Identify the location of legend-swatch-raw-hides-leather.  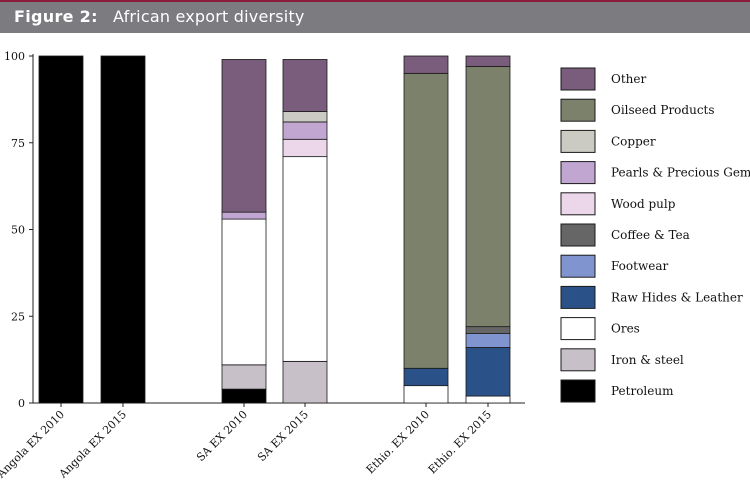
(578, 297).